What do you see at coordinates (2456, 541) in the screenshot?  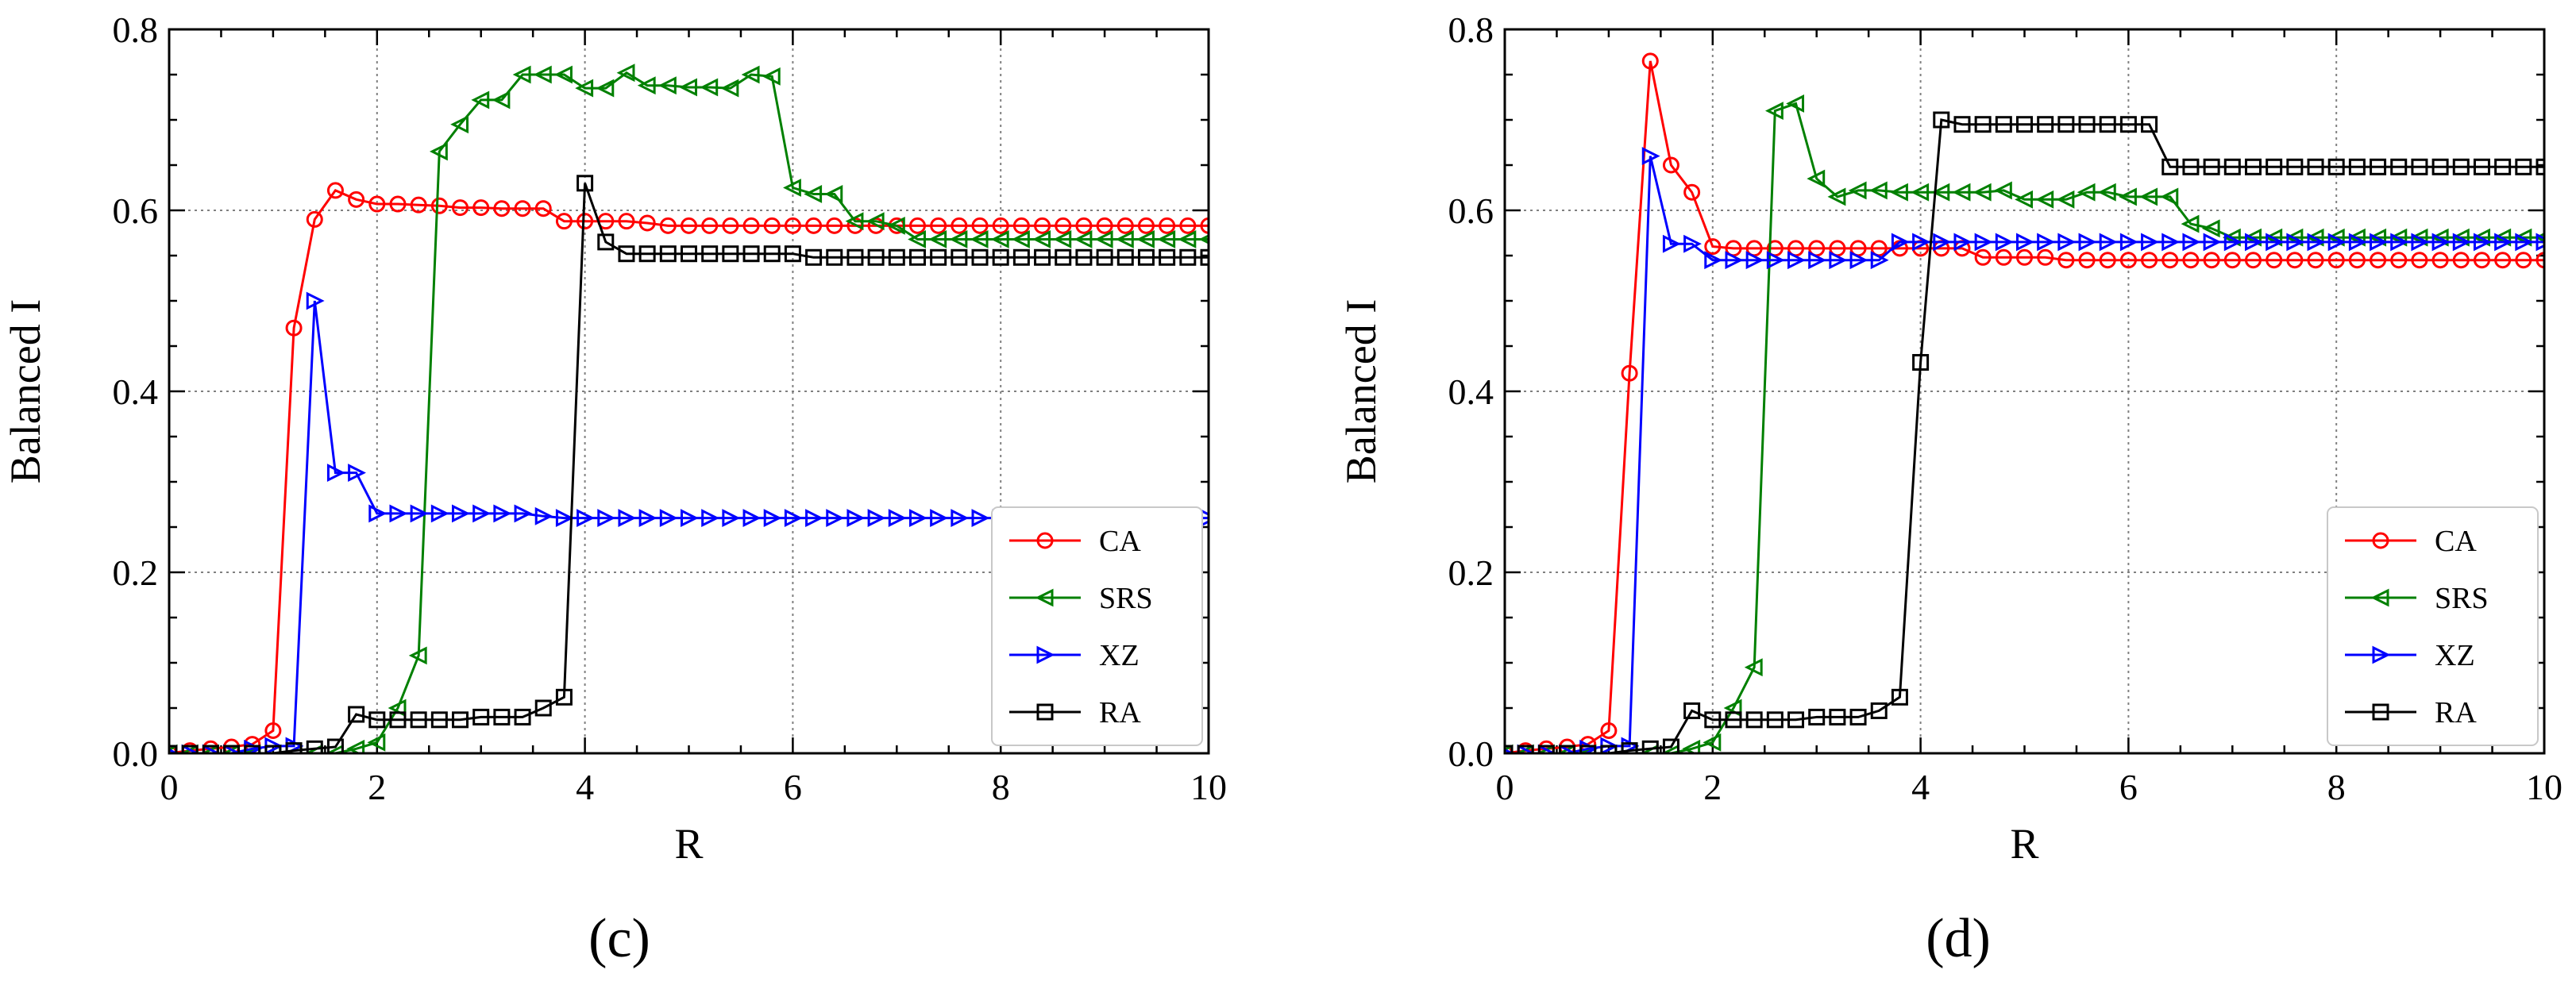 I see `legend-label: CA` at bounding box center [2456, 541].